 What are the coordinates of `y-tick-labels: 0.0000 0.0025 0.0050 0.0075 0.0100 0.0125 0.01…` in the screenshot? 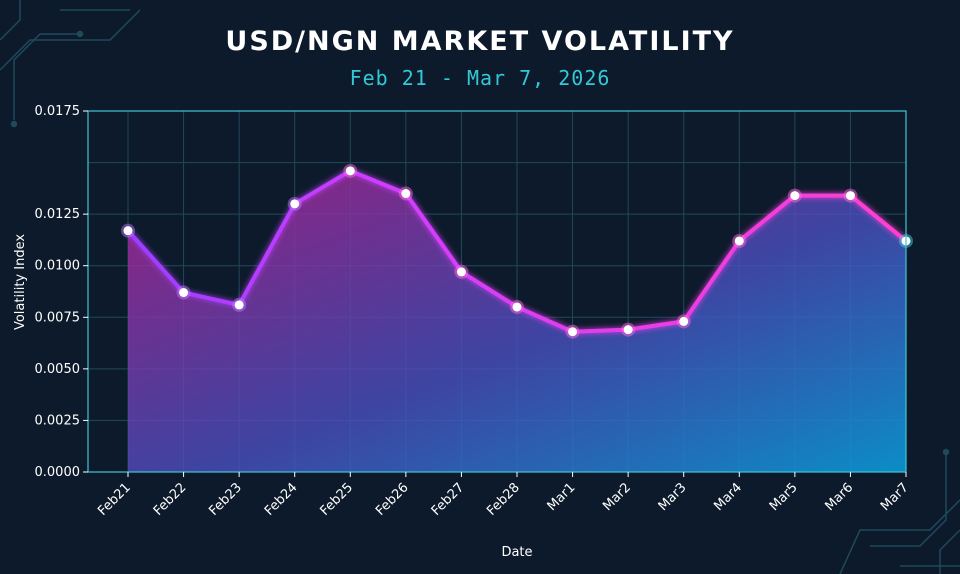 It's located at (61, 292).